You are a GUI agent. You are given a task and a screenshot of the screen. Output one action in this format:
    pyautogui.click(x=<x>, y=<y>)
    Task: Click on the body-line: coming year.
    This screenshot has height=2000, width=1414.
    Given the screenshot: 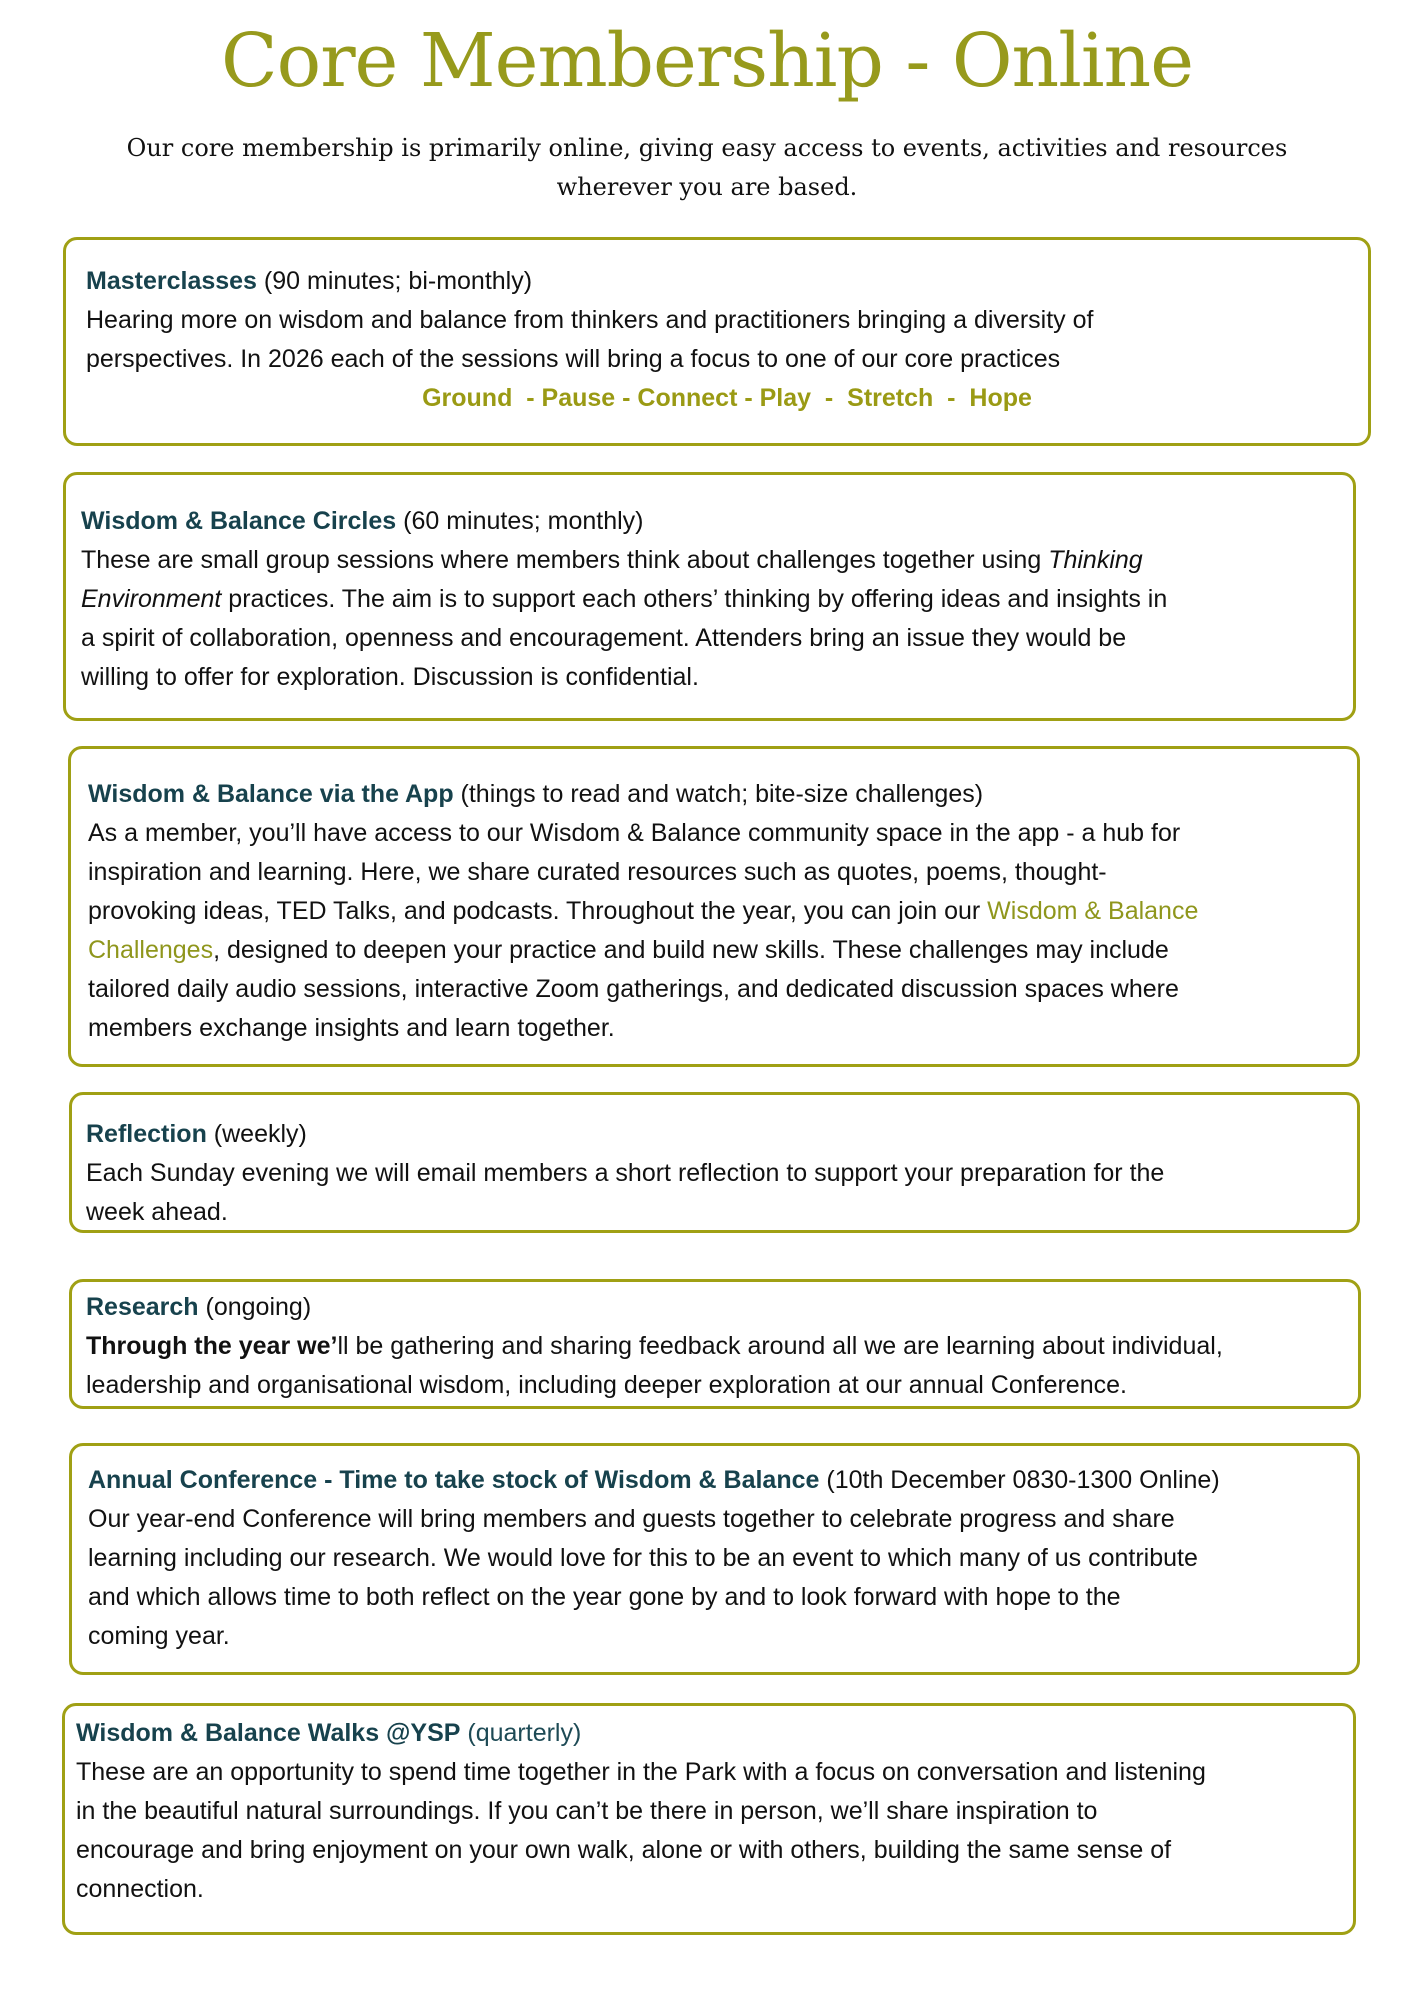 What is the action you would take?
    pyautogui.click(x=722, y=1636)
    